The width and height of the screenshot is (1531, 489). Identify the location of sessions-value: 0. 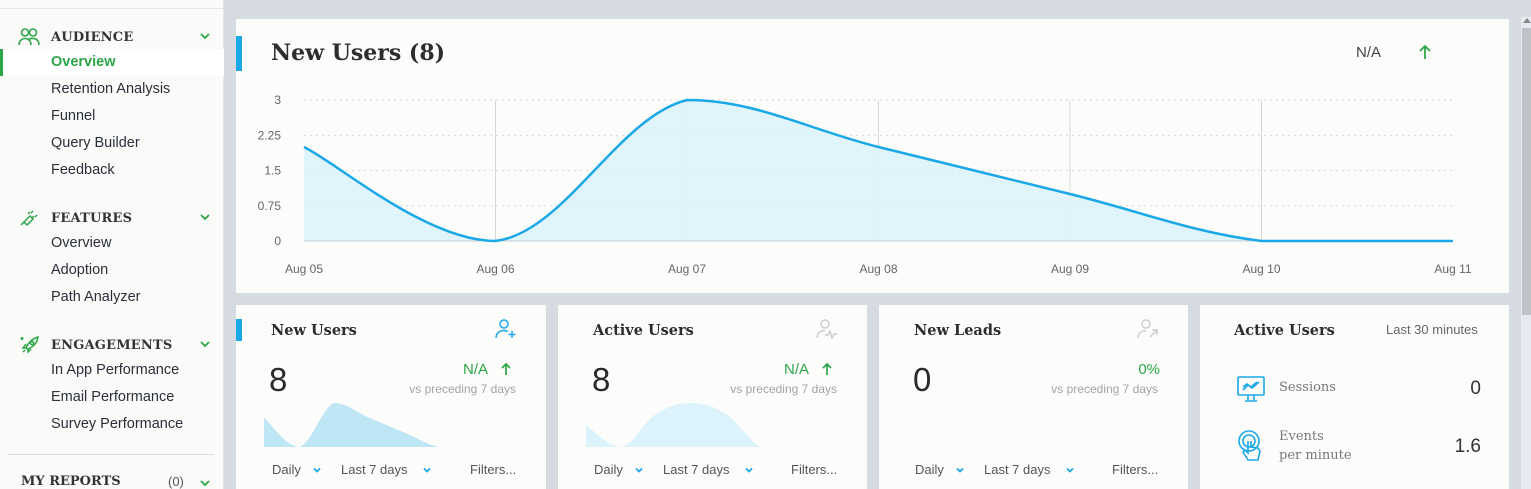
(1475, 388).